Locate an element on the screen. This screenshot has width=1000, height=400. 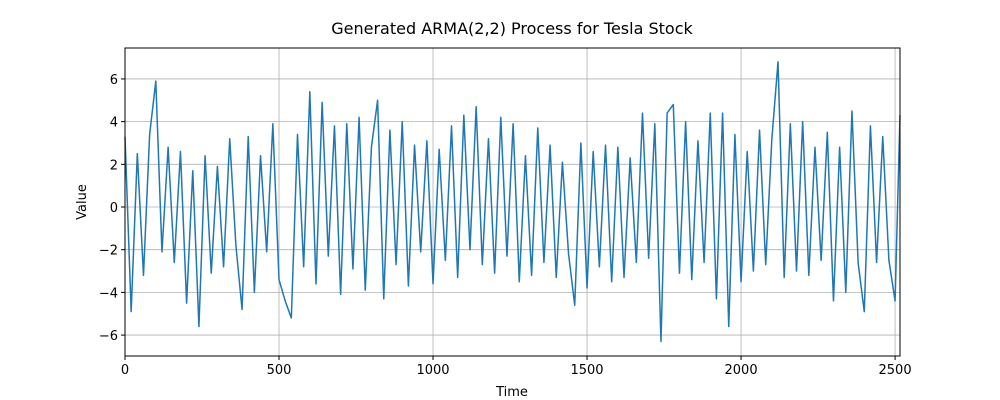
x-tick-label: 1500 is located at coordinates (586, 370).